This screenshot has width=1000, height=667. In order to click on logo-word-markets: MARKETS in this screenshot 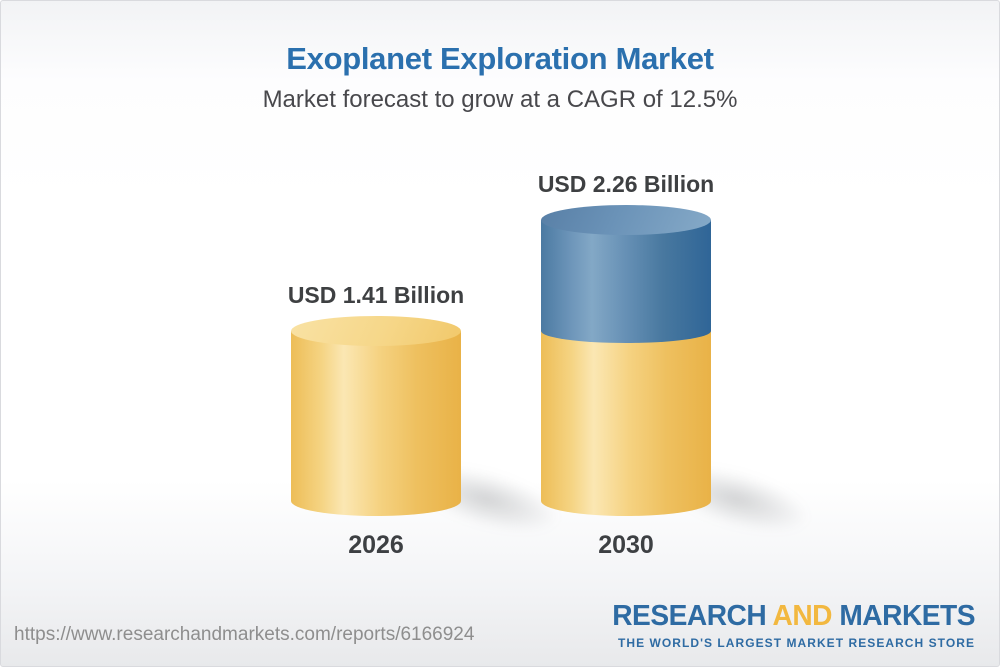, I will do `click(907, 616)`.